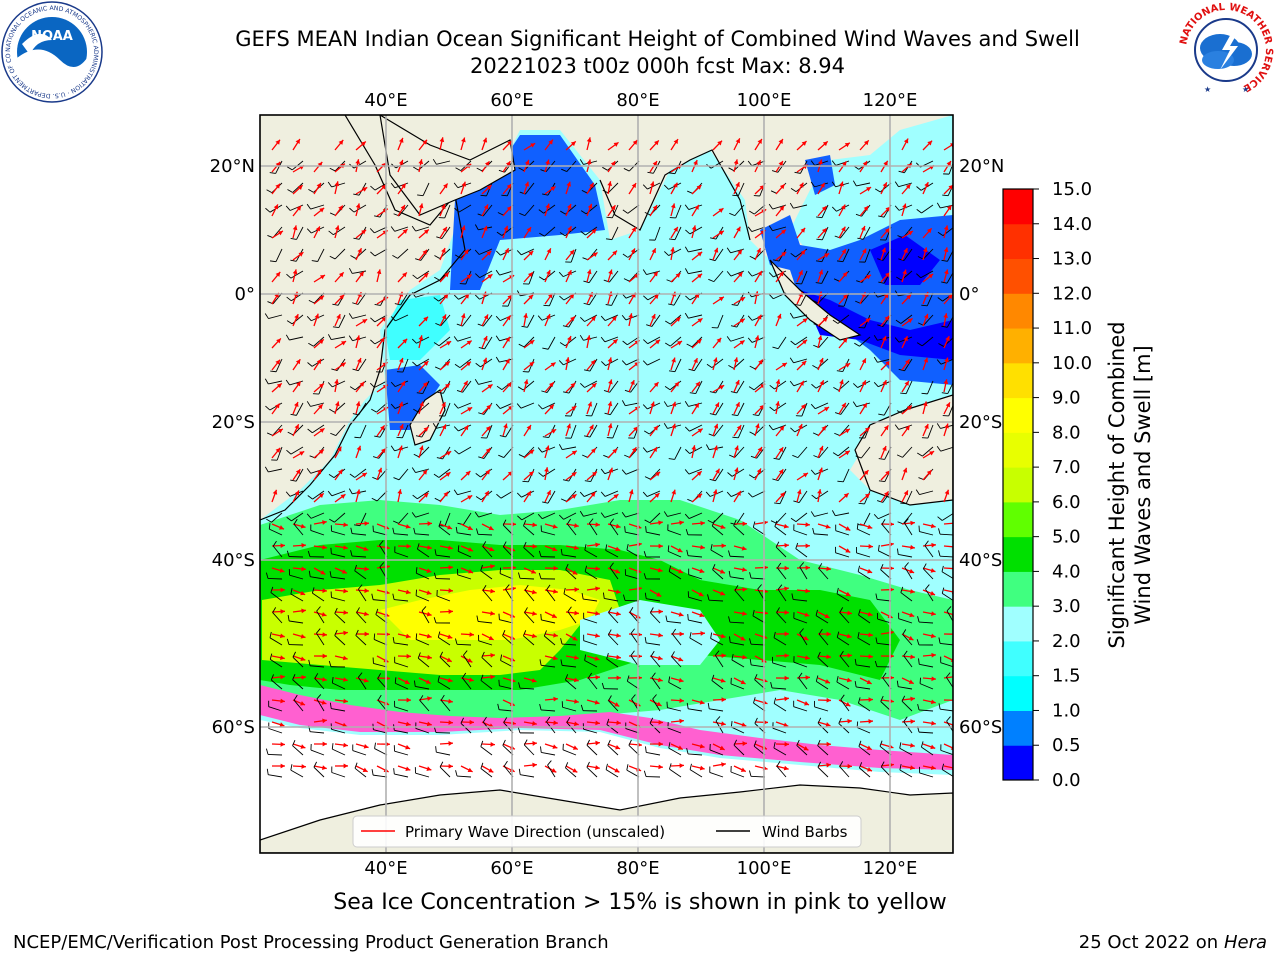  What do you see at coordinates (876, 325) in the screenshot?
I see `indonesia-deep` at bounding box center [876, 325].